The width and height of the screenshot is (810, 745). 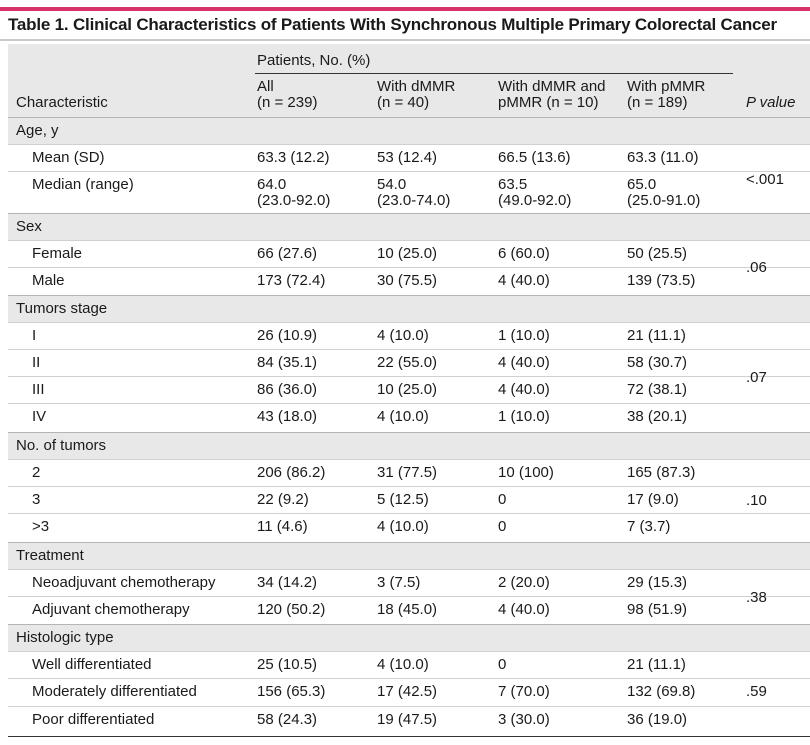 I want to click on row-label: Adjuvant chemotherapy, so click(x=111, y=609).